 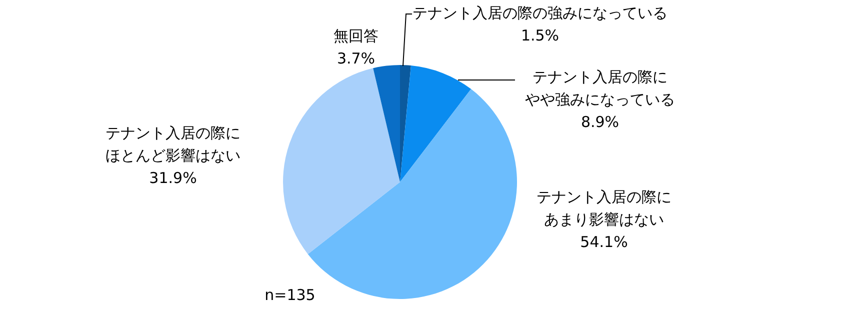 What do you see at coordinates (604, 241) in the screenshot?
I see `data-label: 54.1%` at bounding box center [604, 241].